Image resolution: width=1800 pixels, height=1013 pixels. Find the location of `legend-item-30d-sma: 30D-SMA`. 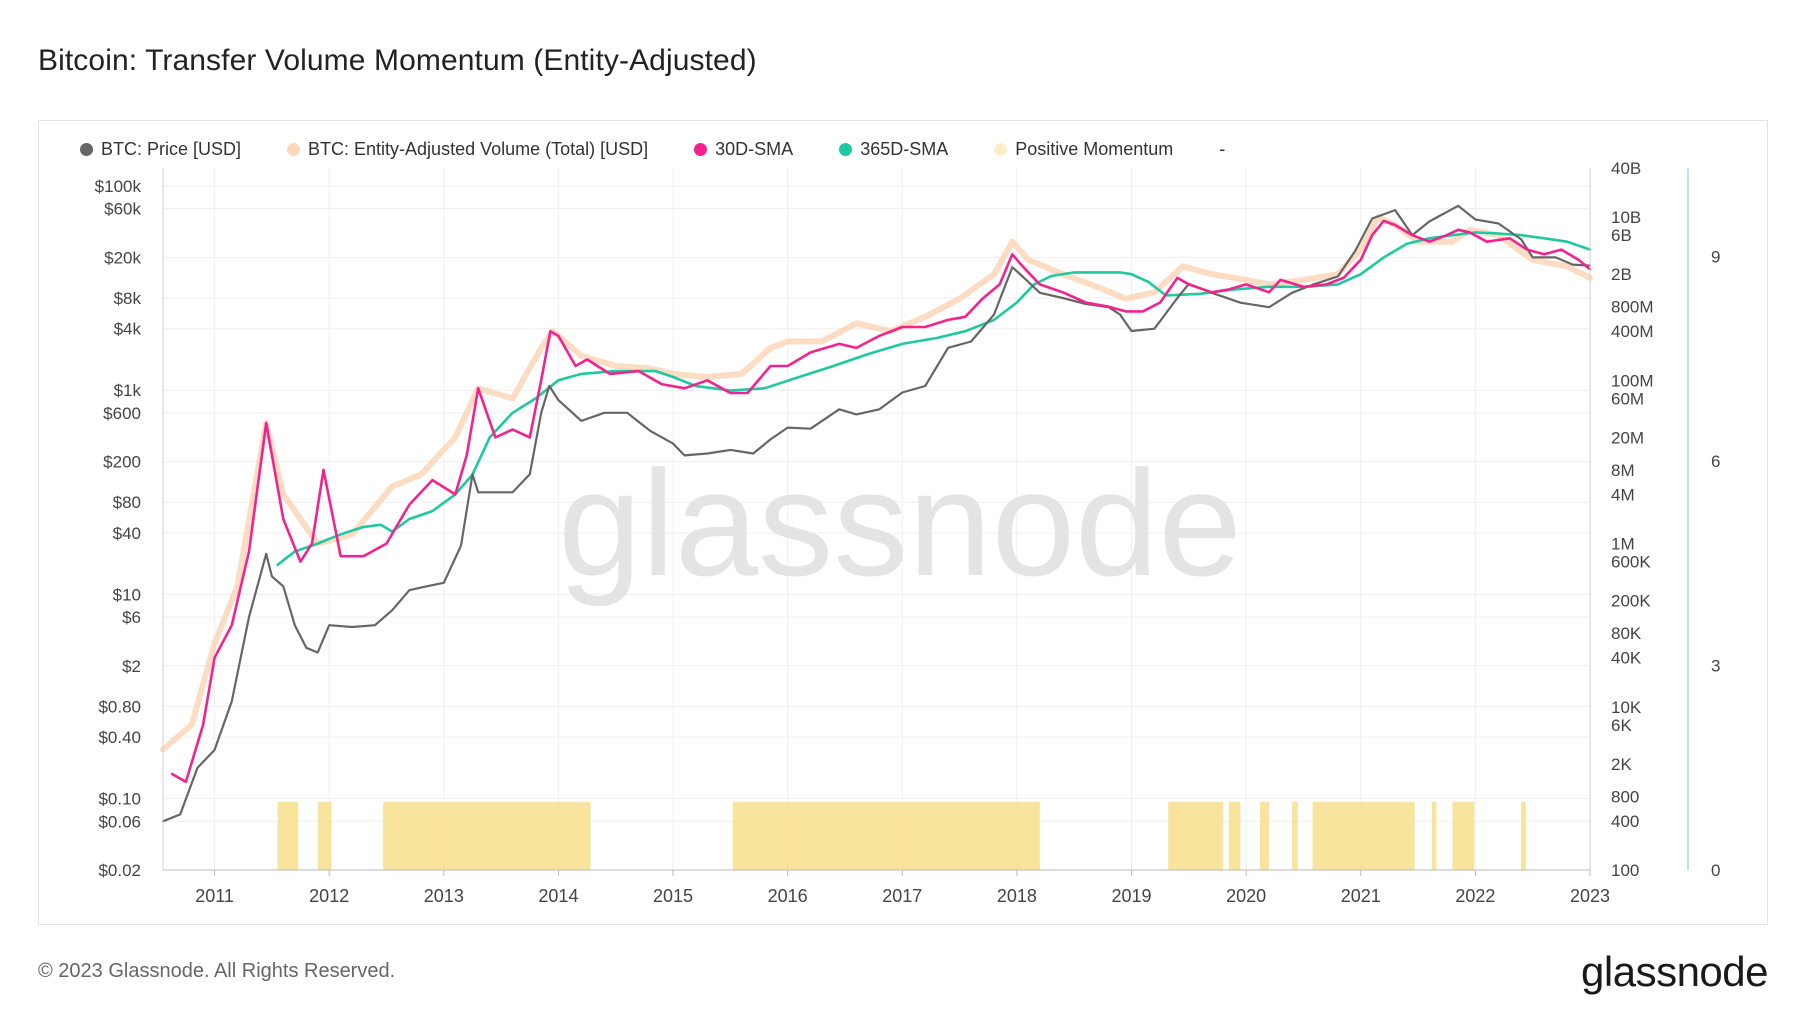

legend-item-30d-sma: 30D-SMA is located at coordinates (743, 149).